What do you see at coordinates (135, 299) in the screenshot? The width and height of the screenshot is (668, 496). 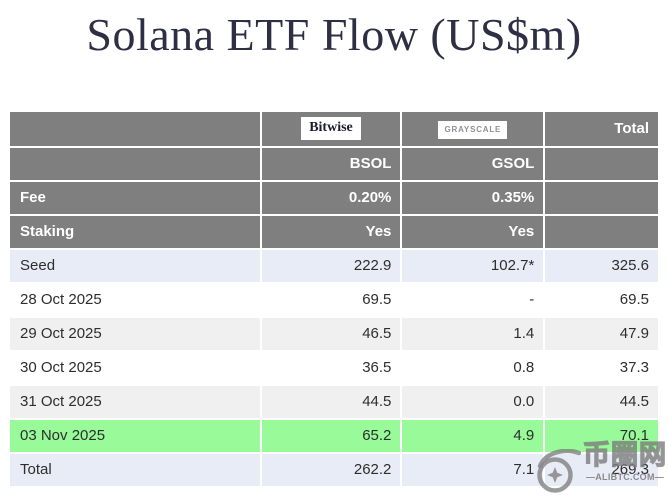 I see `row-label-cell: 28 Oct 2025` at bounding box center [135, 299].